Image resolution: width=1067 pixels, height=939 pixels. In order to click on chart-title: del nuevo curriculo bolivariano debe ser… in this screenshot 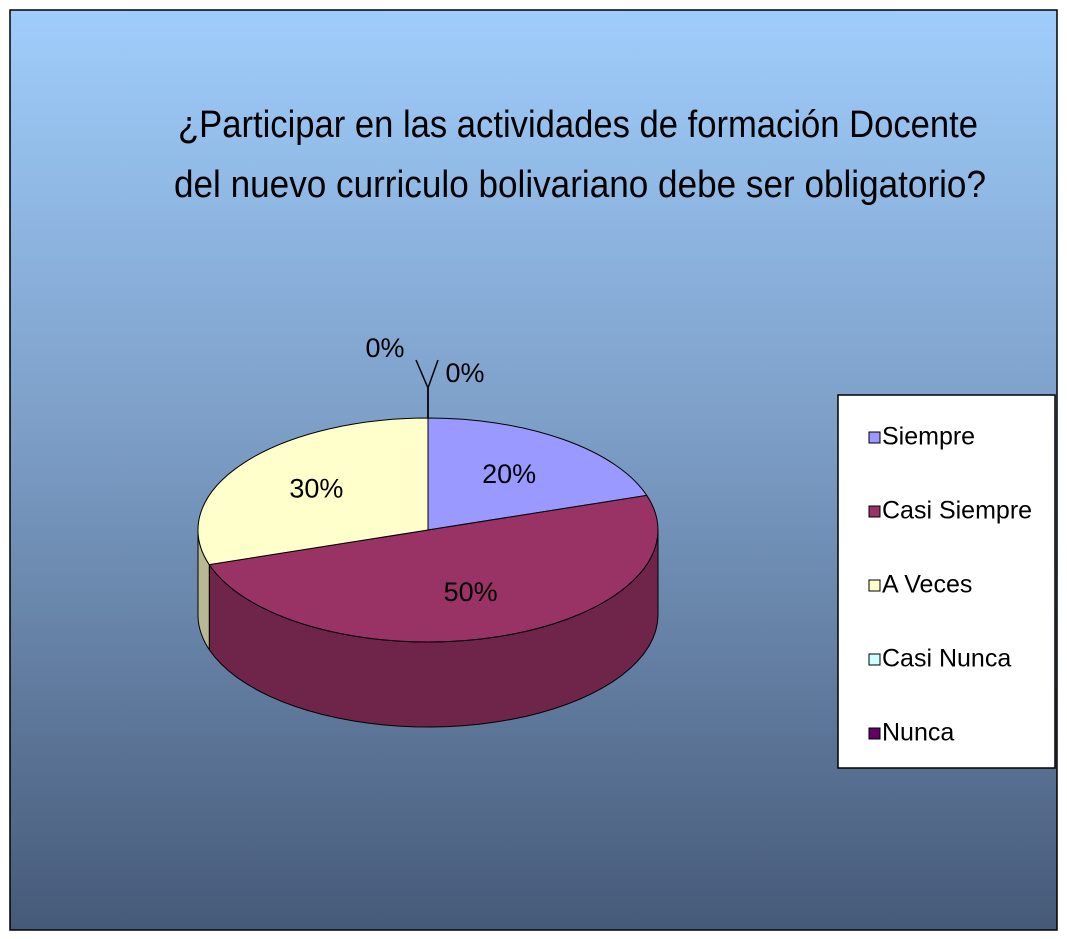, I will do `click(580, 185)`.